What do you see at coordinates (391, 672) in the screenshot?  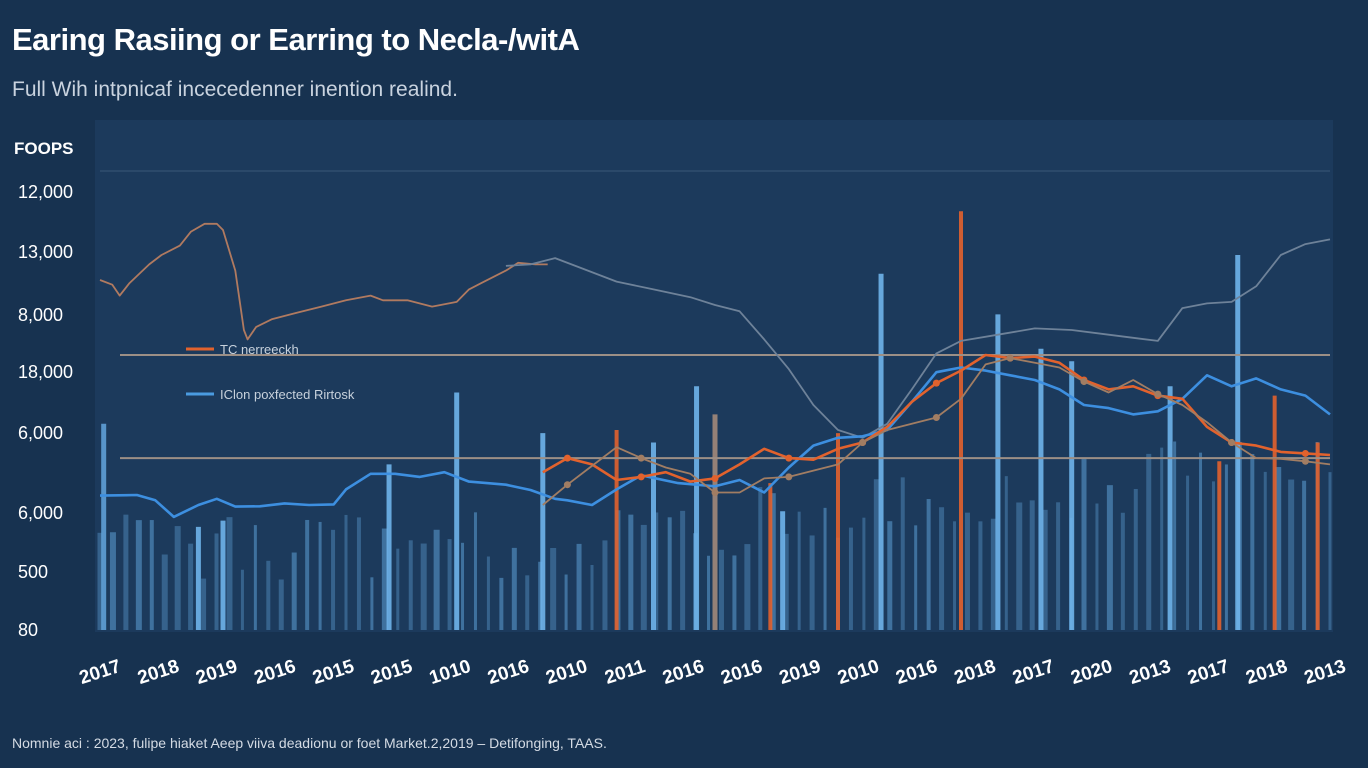 I see `x-tick-label: 2015` at bounding box center [391, 672].